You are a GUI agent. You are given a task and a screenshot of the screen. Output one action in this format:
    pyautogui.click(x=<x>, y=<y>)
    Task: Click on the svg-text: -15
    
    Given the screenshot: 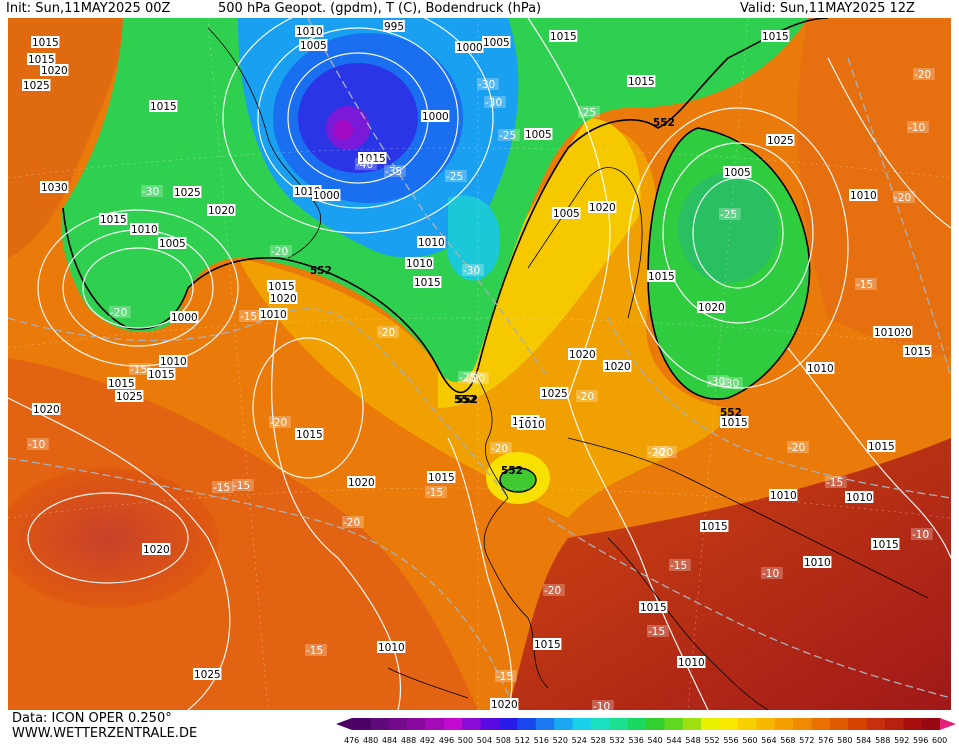 What is the action you would take?
    pyautogui.click(x=504, y=677)
    